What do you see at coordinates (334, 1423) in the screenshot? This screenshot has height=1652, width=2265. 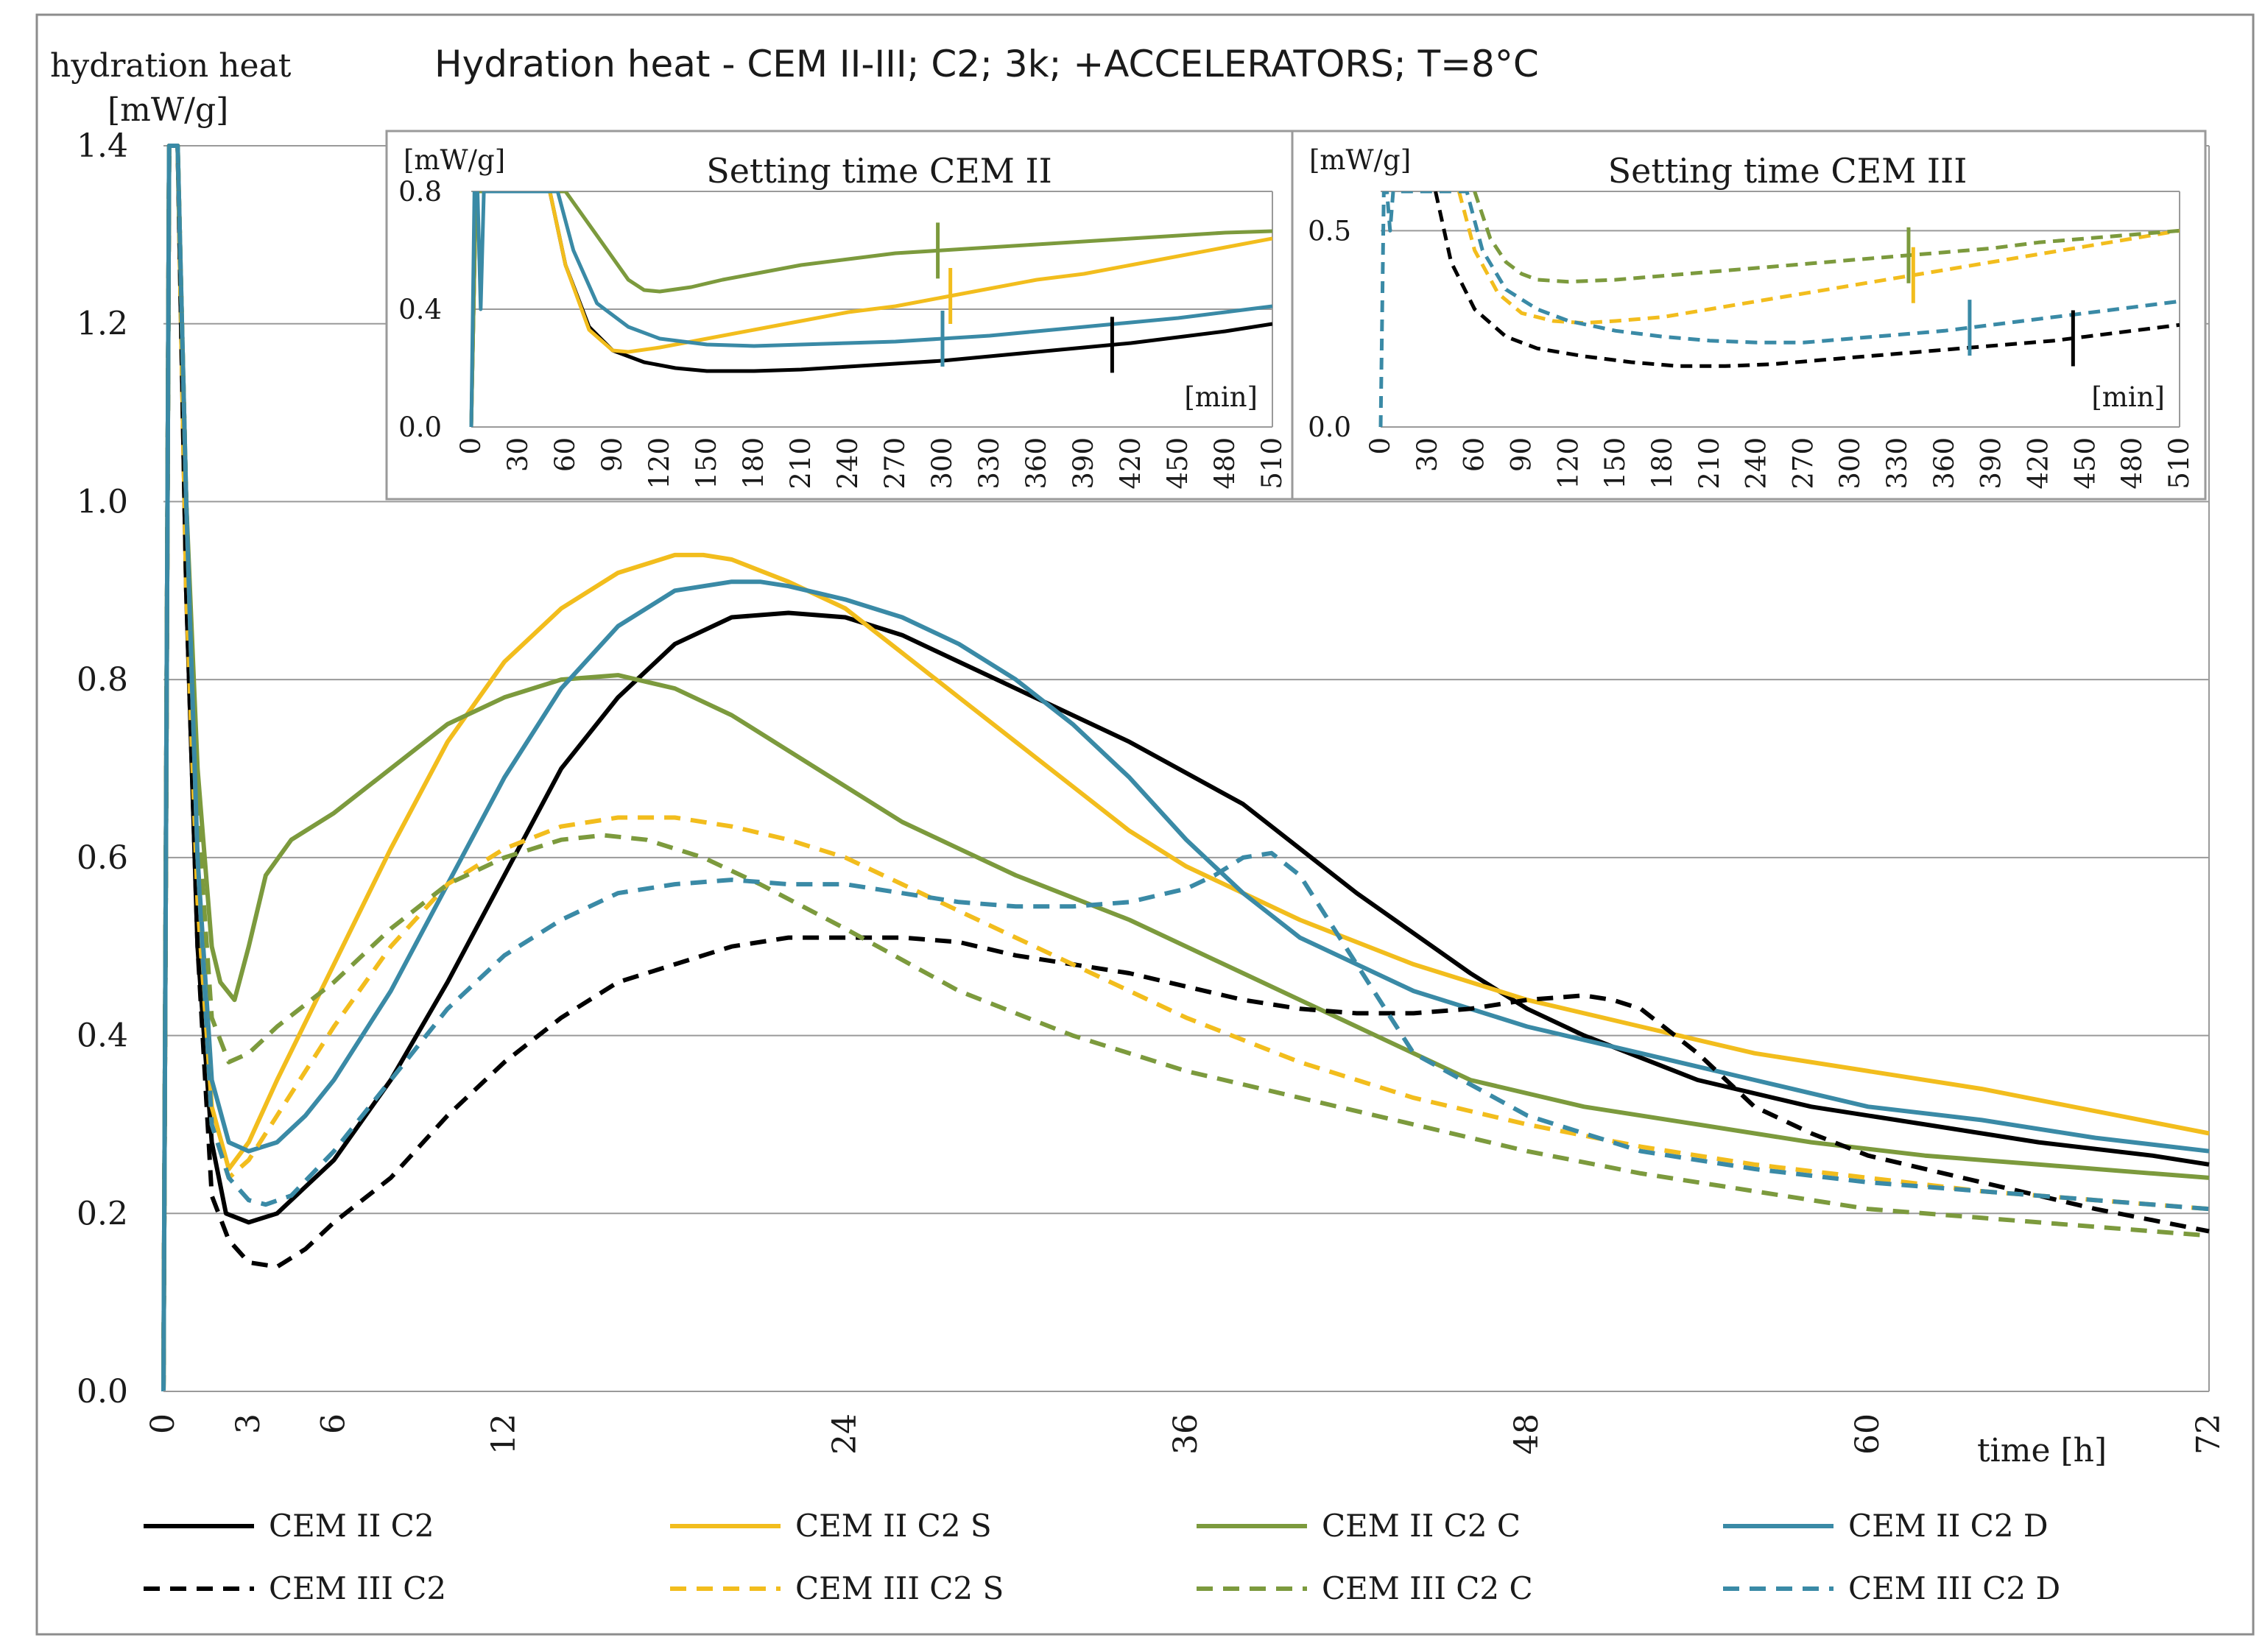 I see `x-tick-label: 6` at bounding box center [334, 1423].